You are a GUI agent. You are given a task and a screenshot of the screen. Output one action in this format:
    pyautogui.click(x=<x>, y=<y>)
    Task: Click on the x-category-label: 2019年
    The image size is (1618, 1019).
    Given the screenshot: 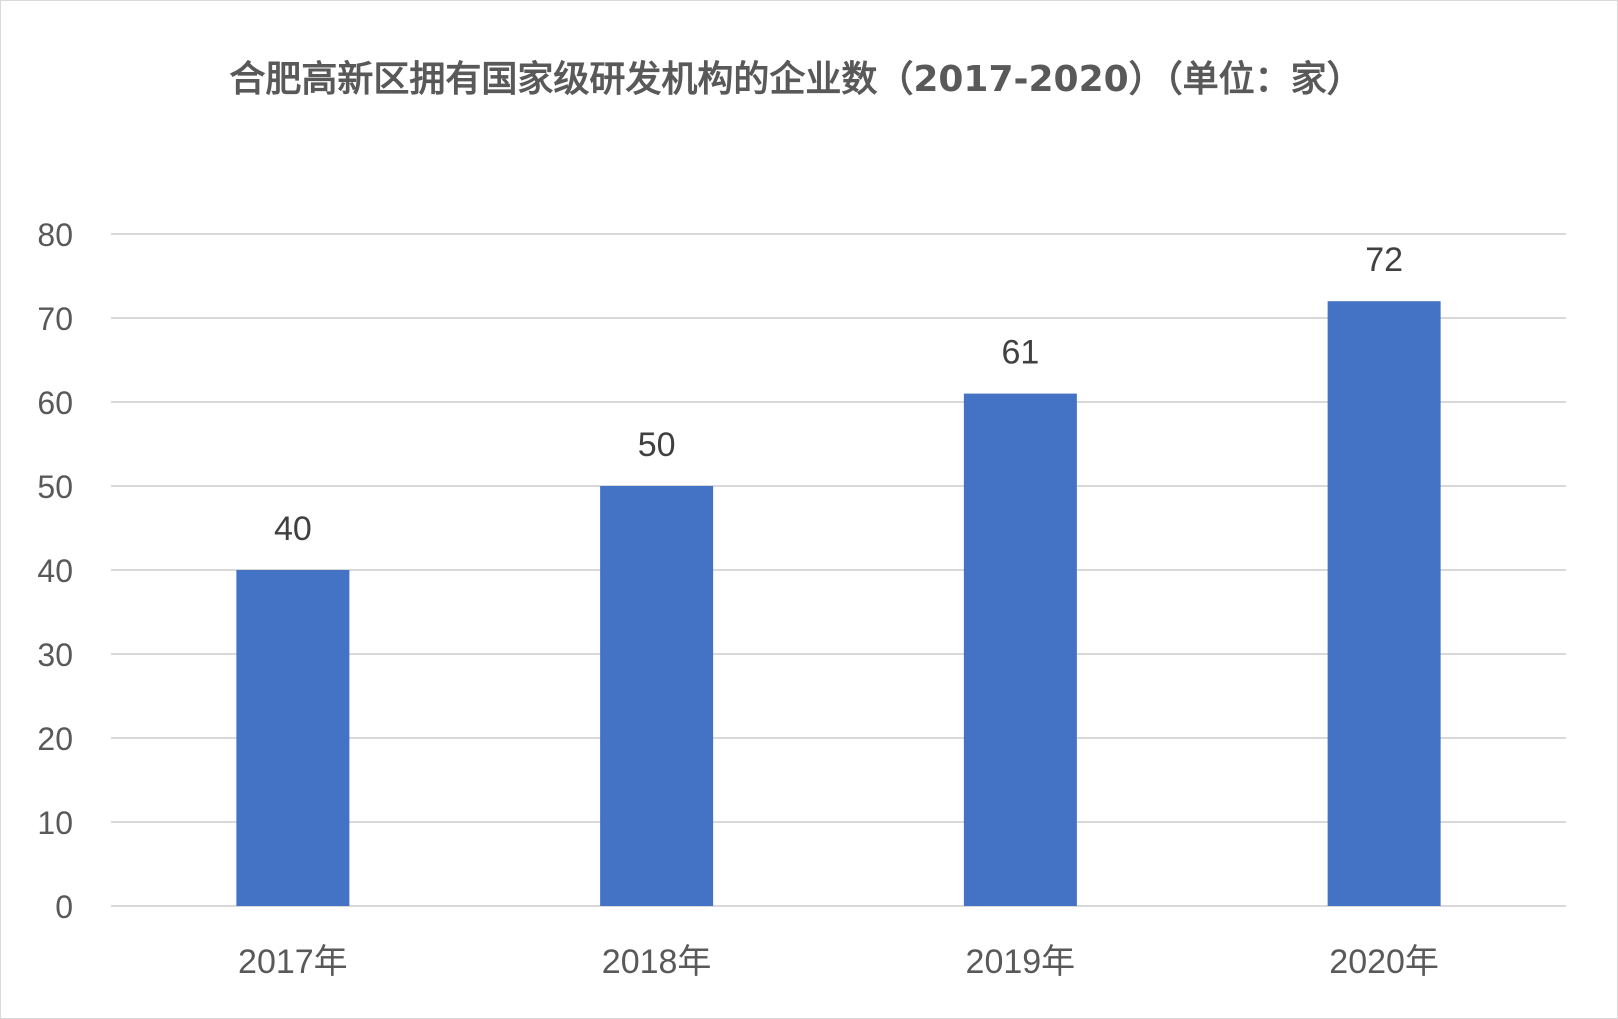 What is the action you would take?
    pyautogui.click(x=1021, y=962)
    